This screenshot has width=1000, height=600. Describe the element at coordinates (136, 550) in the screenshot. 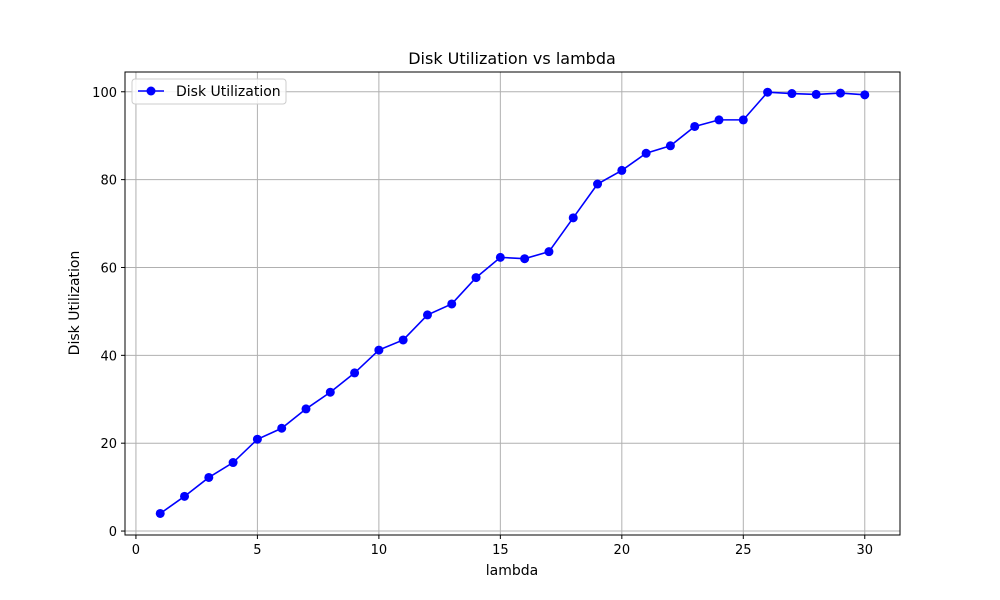

I see `x-tick-label: 0` at that location.